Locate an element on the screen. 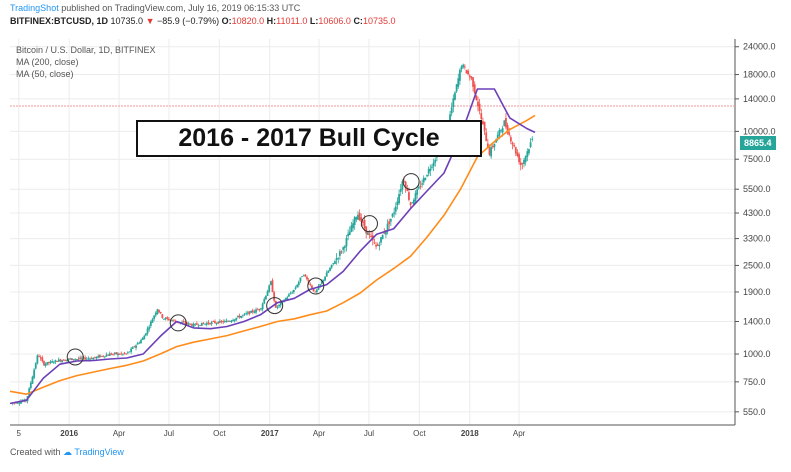  legend-ma200: MA (200, close) is located at coordinates (47, 62).